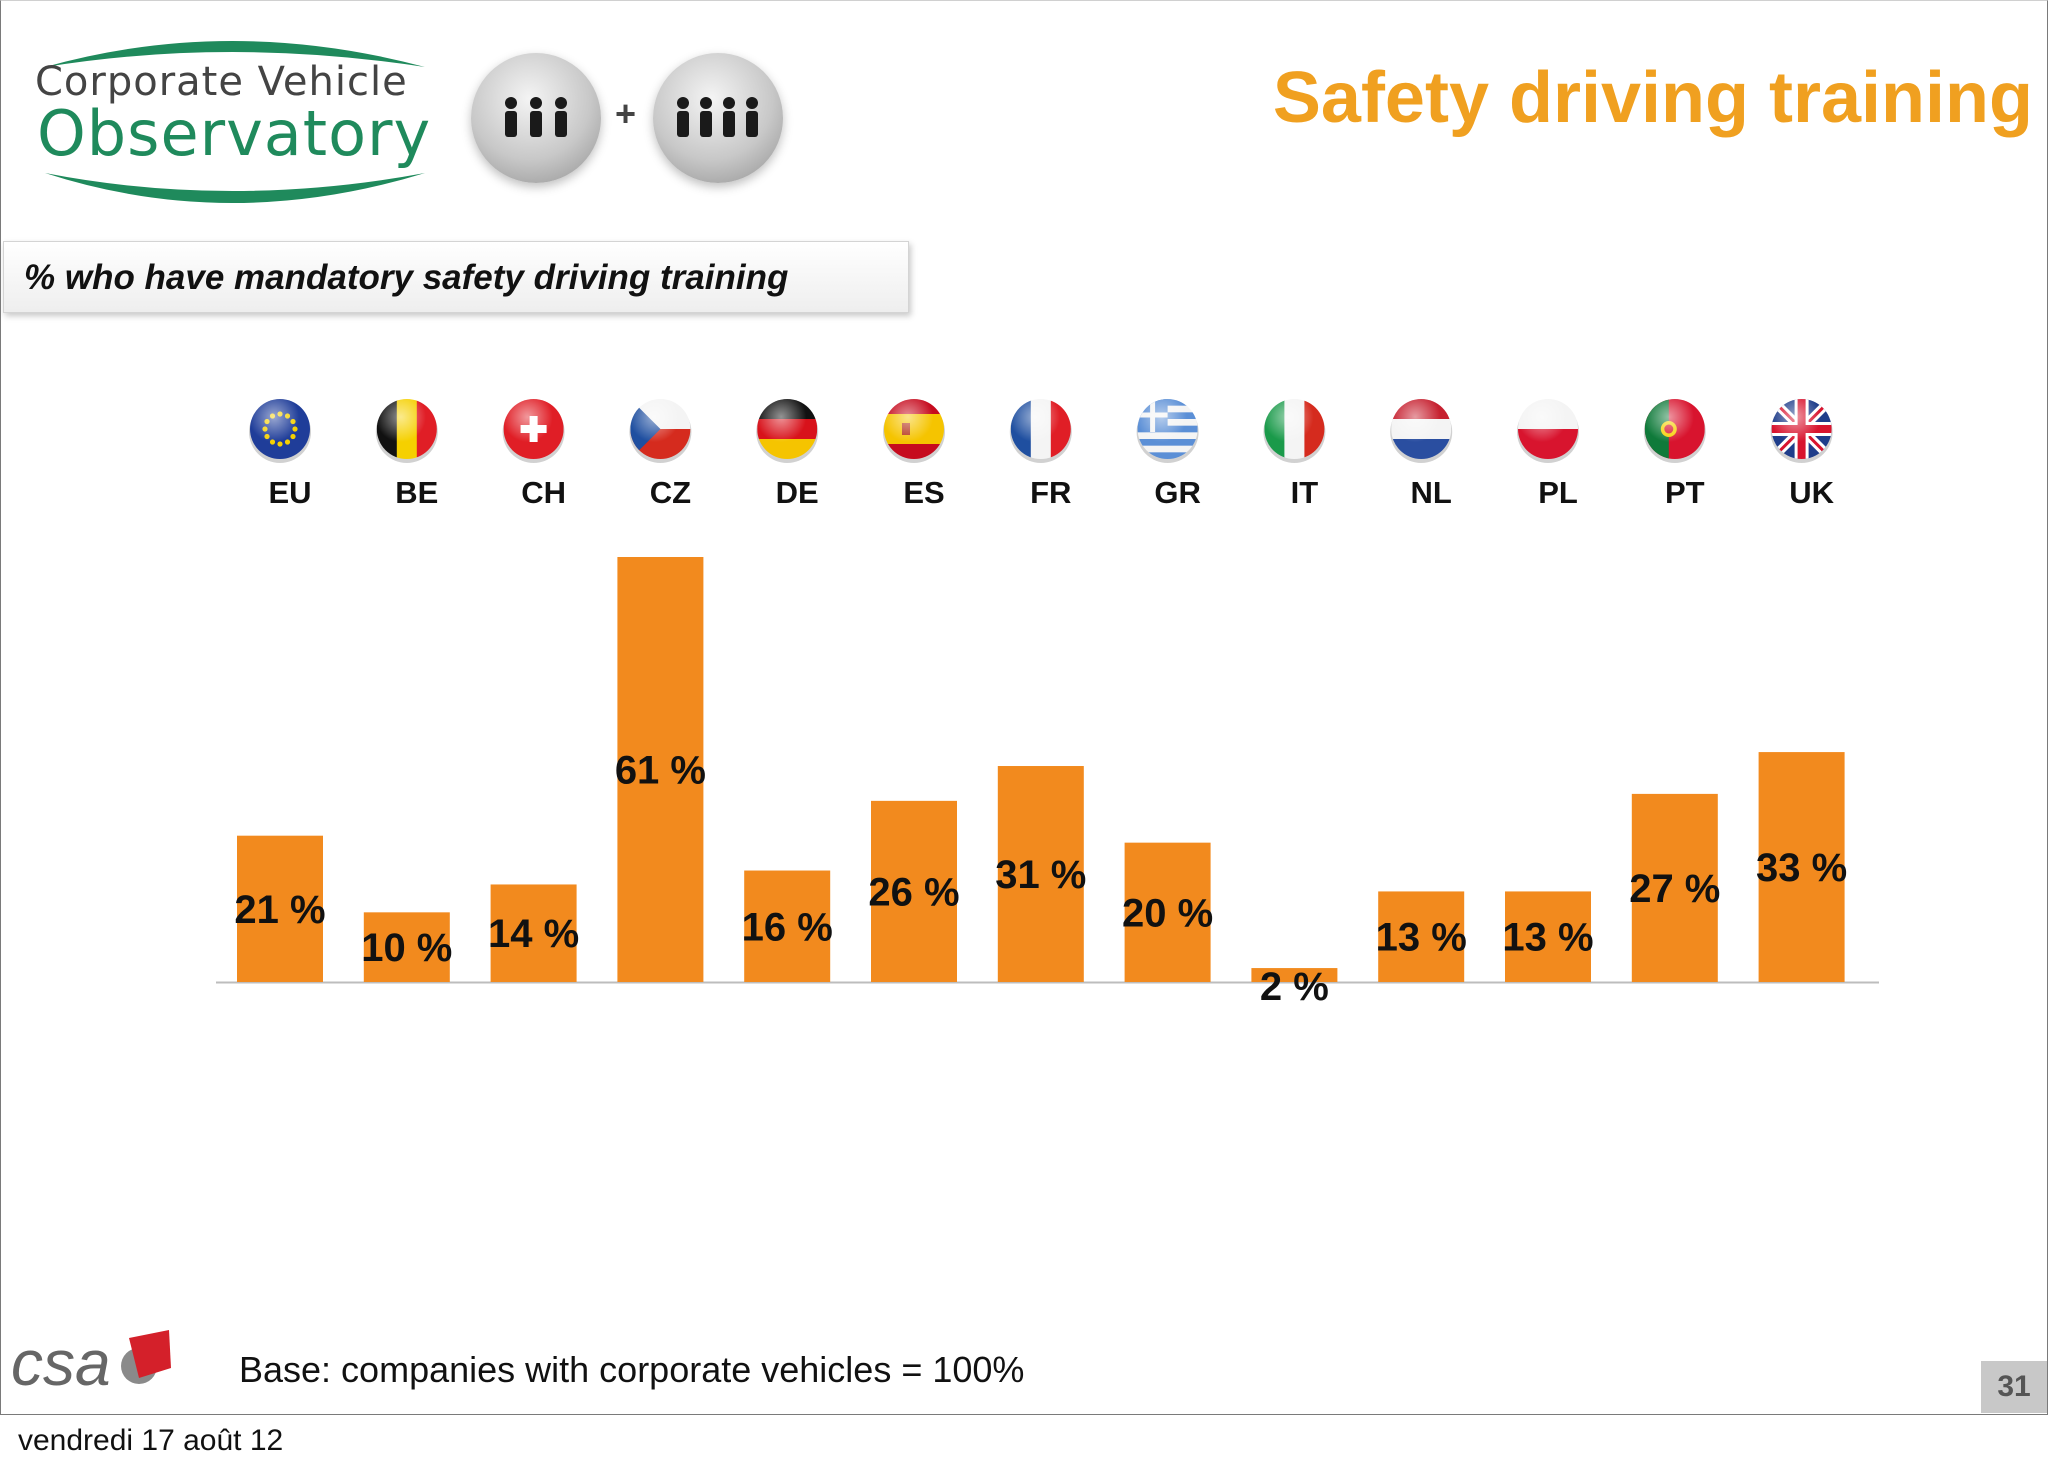 The width and height of the screenshot is (2048, 1470). Describe the element at coordinates (797, 492) in the screenshot. I see `category-label-de: DE` at that location.